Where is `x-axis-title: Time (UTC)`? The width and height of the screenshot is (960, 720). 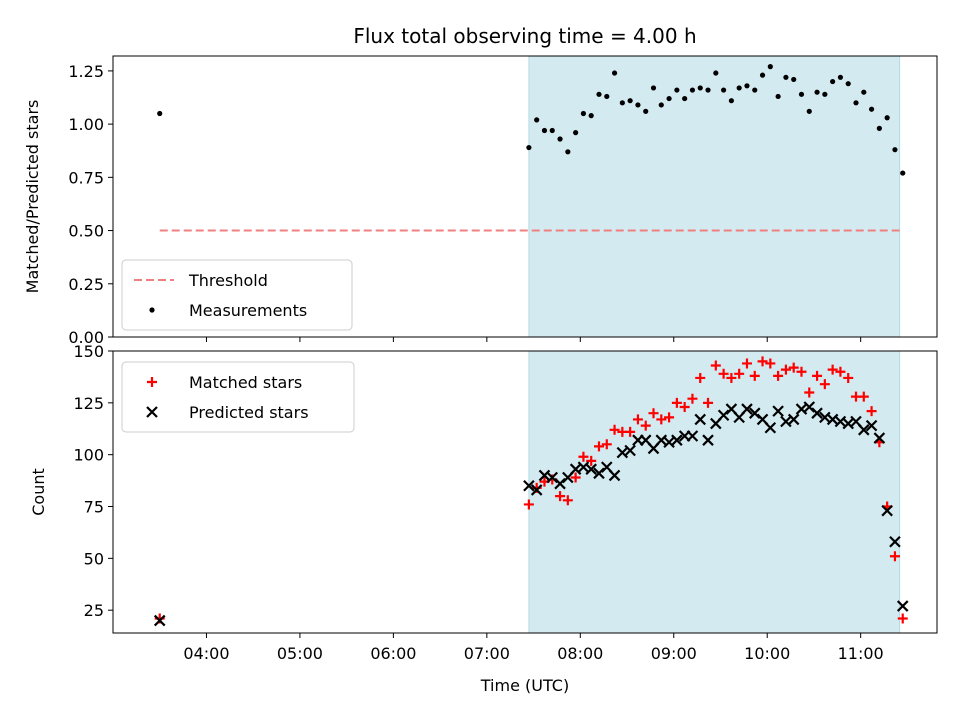 x-axis-title: Time (UTC) is located at coordinates (524, 685).